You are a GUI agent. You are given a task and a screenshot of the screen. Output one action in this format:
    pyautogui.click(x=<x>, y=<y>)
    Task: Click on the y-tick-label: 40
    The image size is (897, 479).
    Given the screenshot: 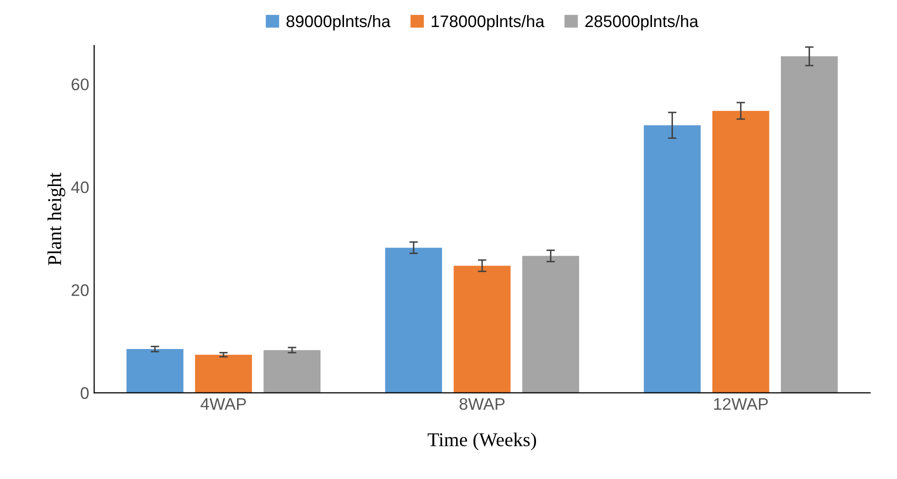 What is the action you would take?
    pyautogui.click(x=80, y=187)
    